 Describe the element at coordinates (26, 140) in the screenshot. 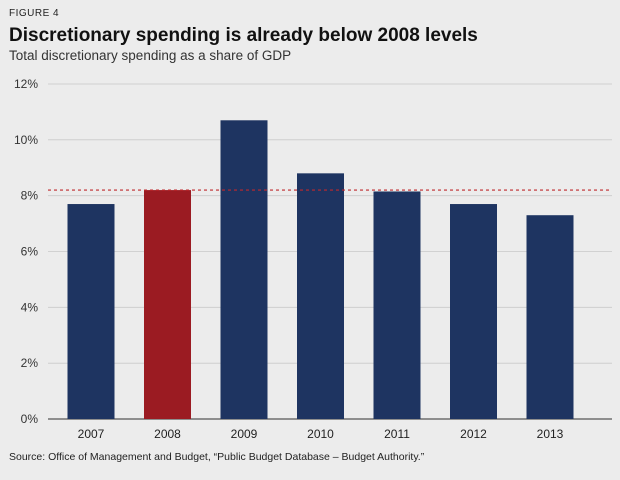

I see `y-tick-label: 10%` at that location.